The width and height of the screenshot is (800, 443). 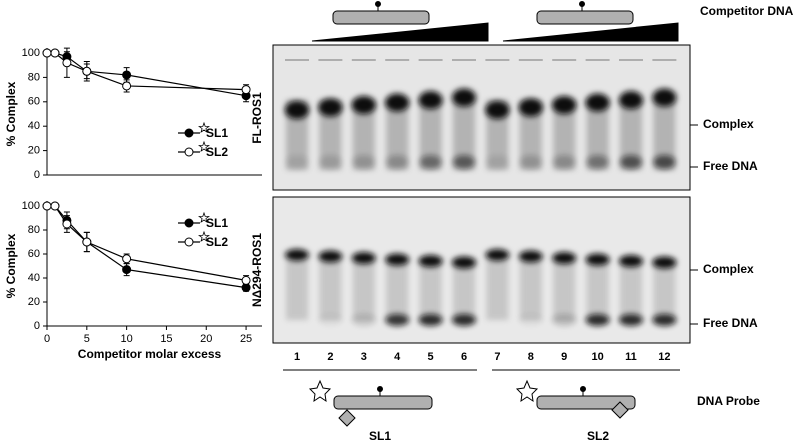 I want to click on lane-label: 4, so click(x=397, y=357).